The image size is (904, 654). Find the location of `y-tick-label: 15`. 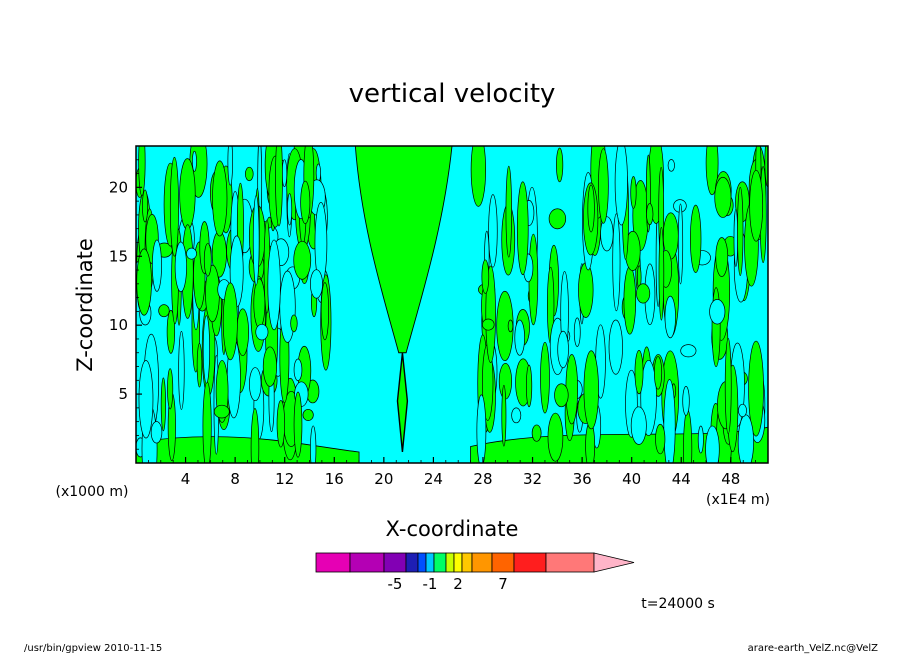

y-tick-label: 15 is located at coordinates (118, 256).